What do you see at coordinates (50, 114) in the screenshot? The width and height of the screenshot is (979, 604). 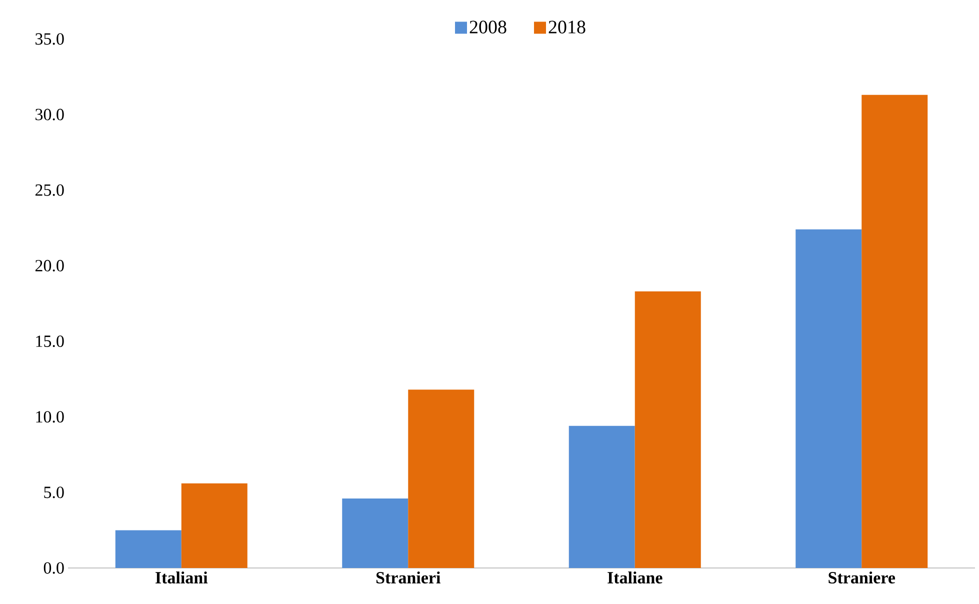 I see `y-tick-label: 30.0` at bounding box center [50, 114].